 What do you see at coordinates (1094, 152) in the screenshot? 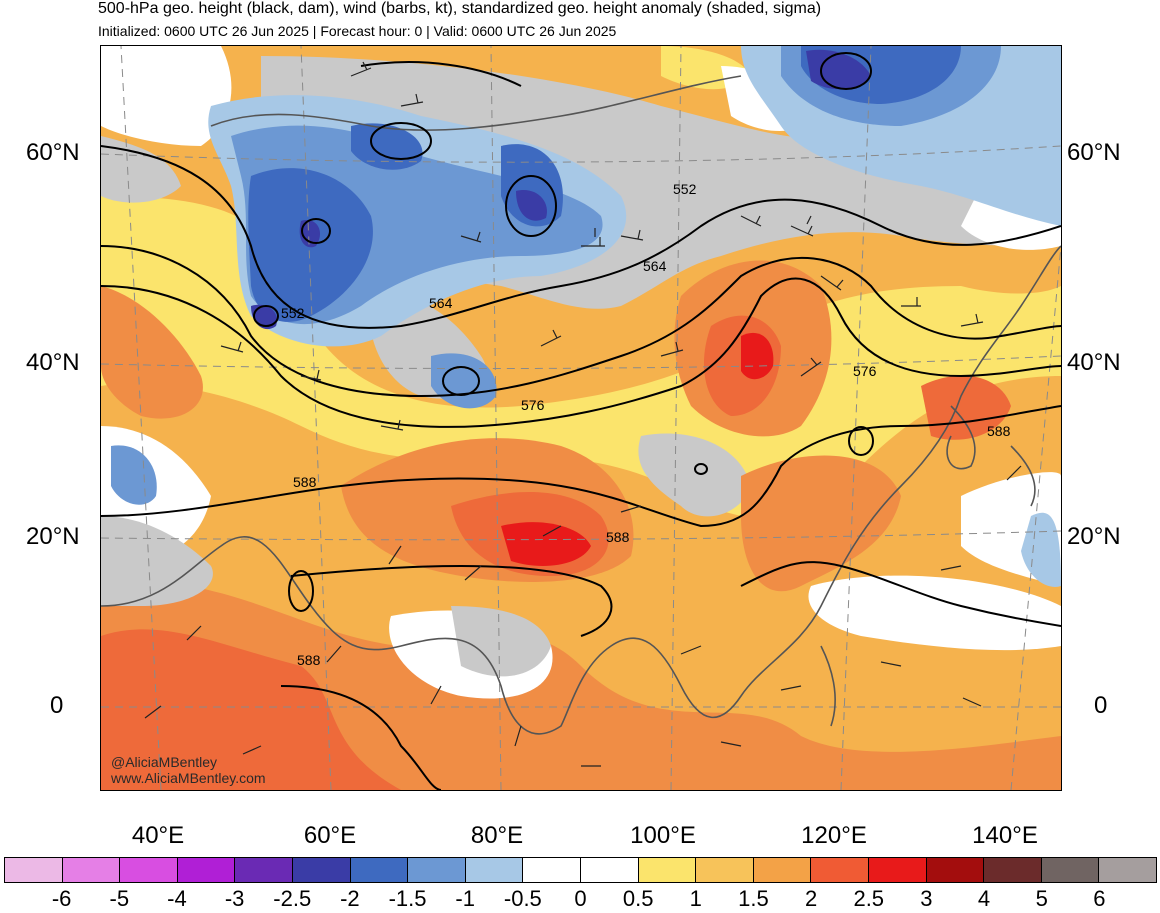
I see `lat-label-right: 60°N` at bounding box center [1094, 152].